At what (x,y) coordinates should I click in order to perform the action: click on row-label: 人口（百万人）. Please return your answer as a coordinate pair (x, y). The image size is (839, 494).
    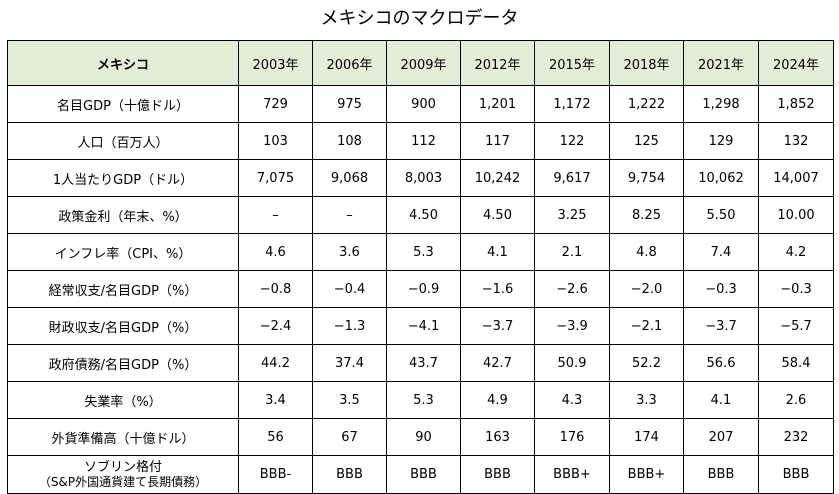
    Looking at the image, I should click on (123, 141).